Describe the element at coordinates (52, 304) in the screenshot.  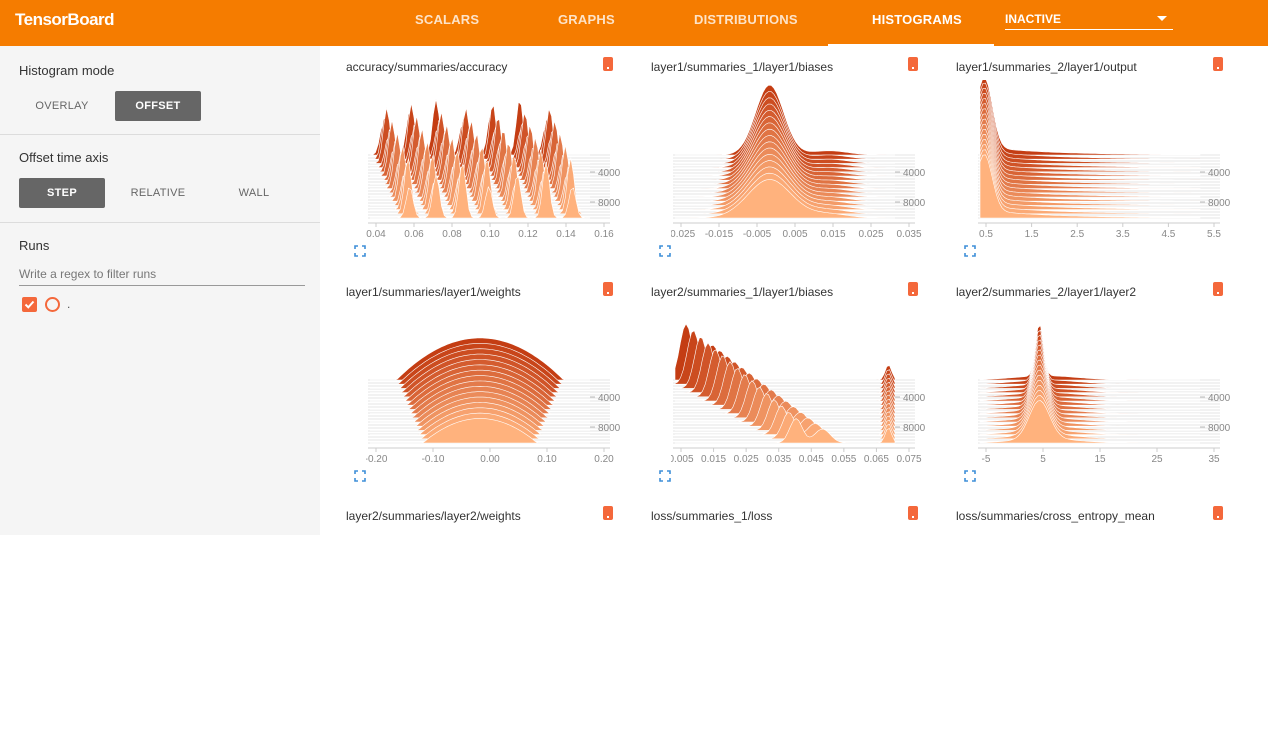
I see `run-color-circle` at that location.